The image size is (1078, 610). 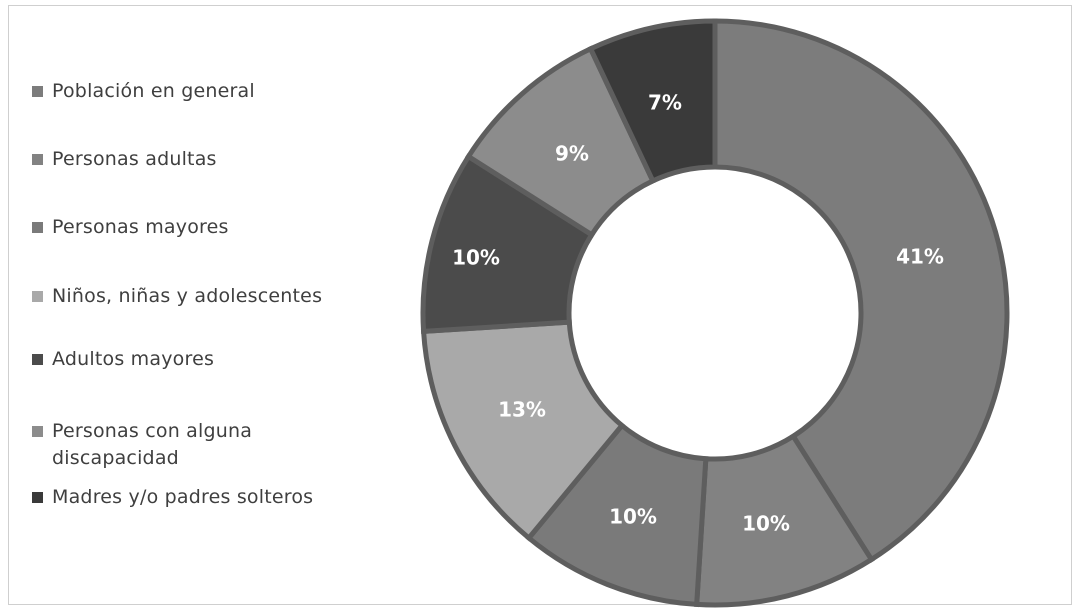 I want to click on legend-label-line: discapacidad, so click(x=115, y=458).